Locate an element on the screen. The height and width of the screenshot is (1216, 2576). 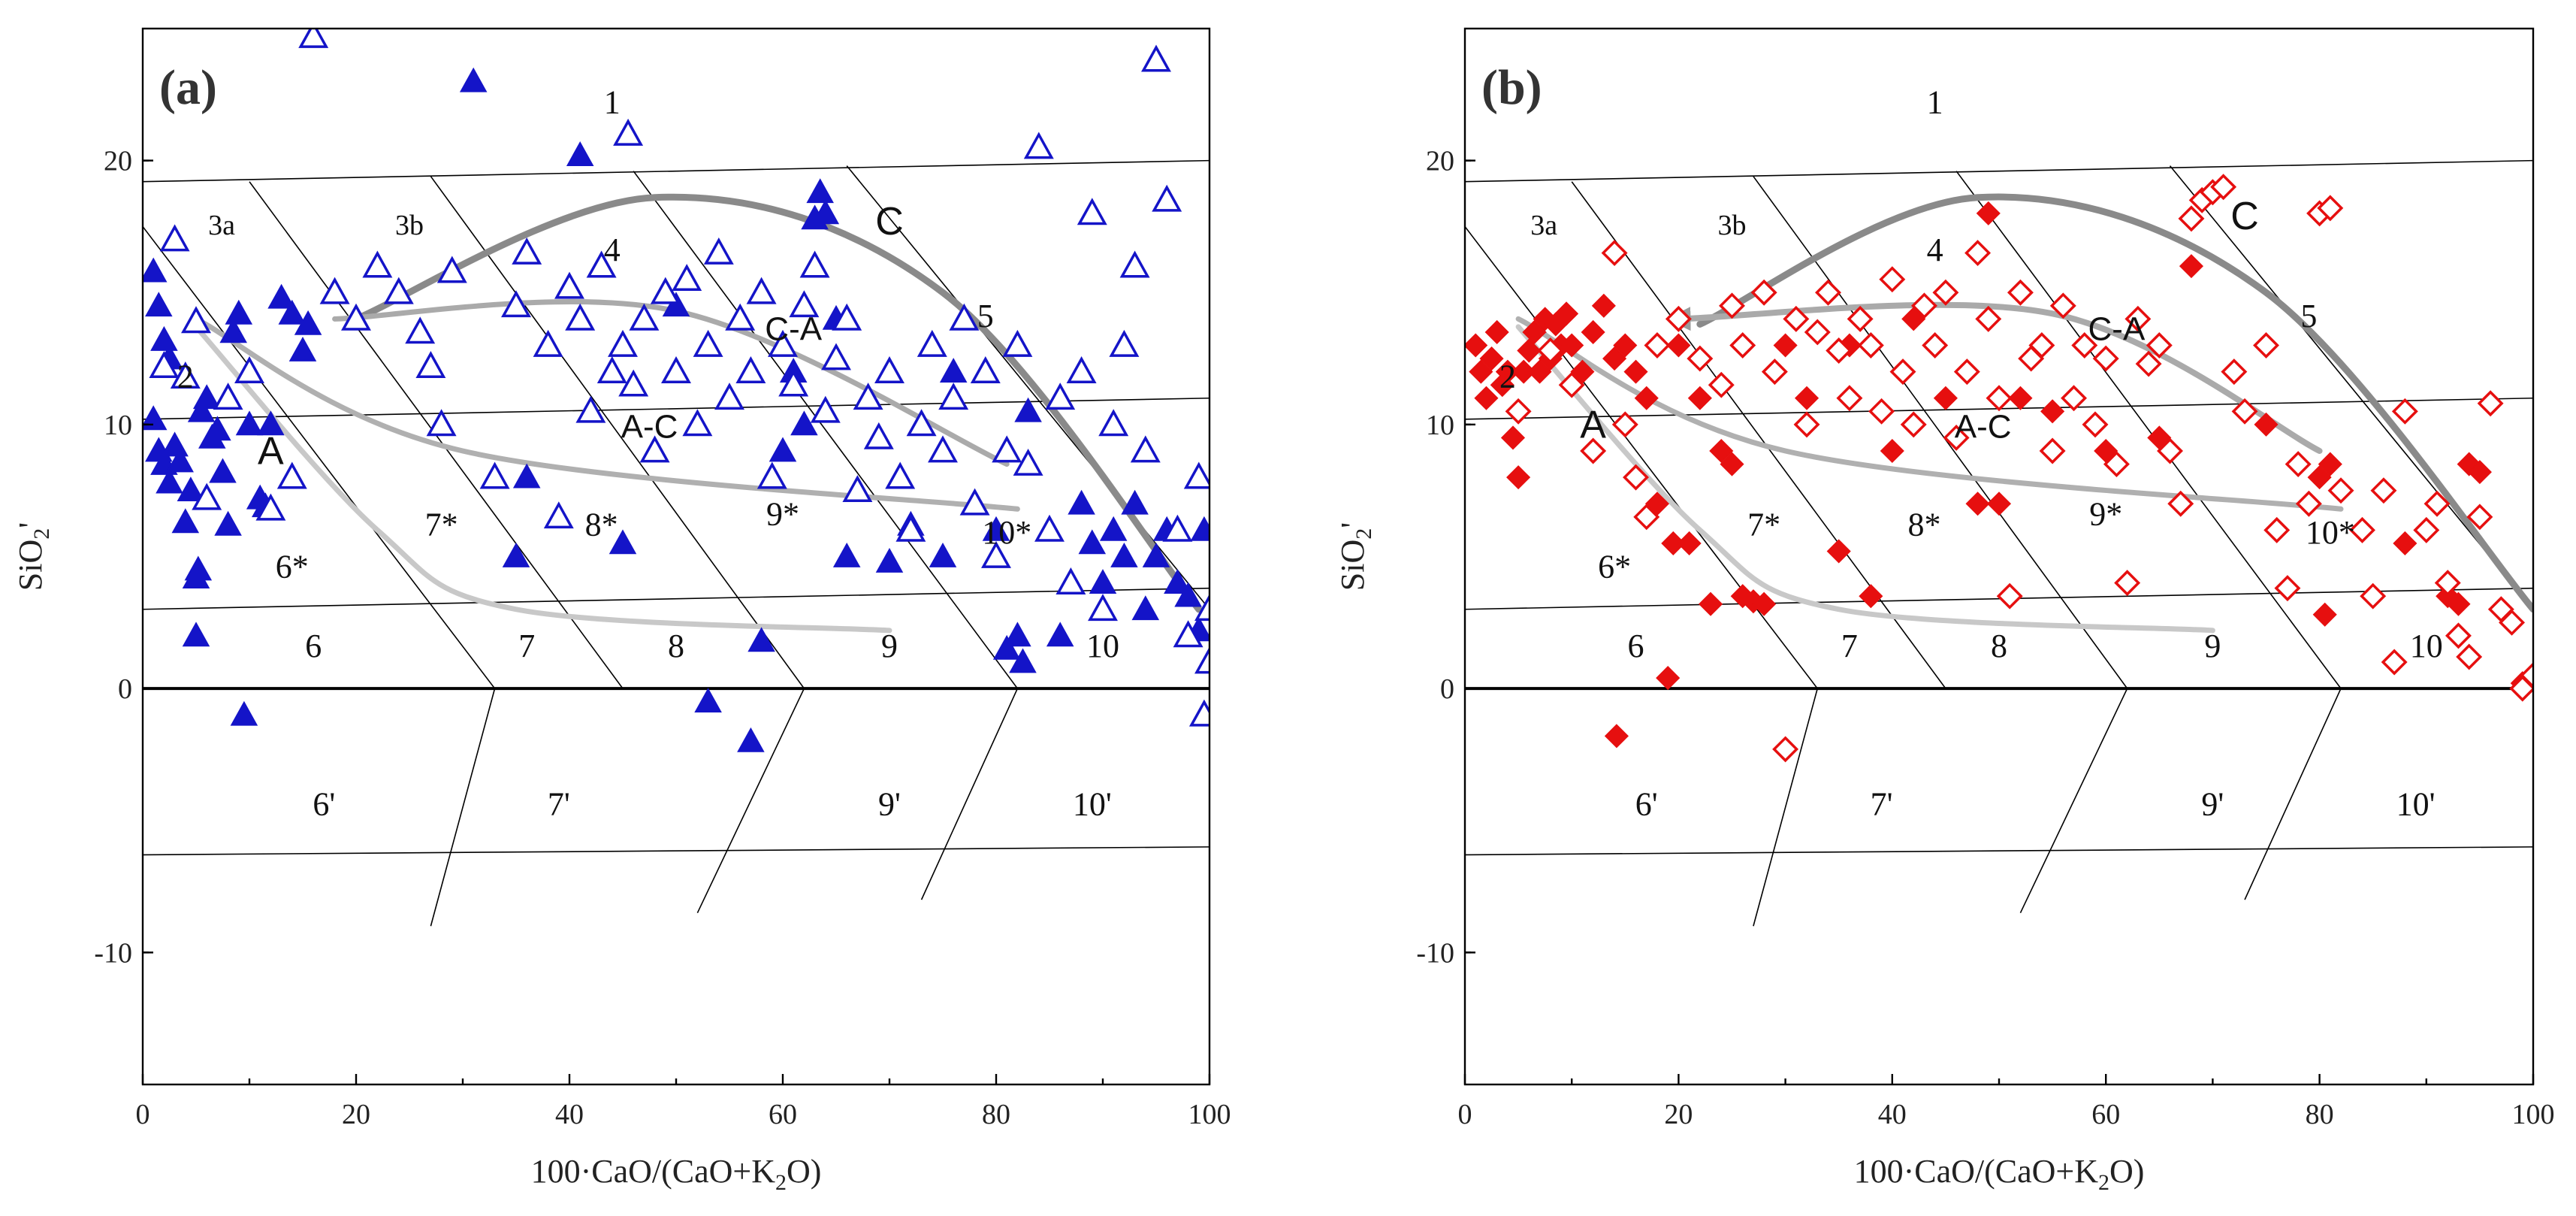
y-tick-label: 10 is located at coordinates (118, 426).